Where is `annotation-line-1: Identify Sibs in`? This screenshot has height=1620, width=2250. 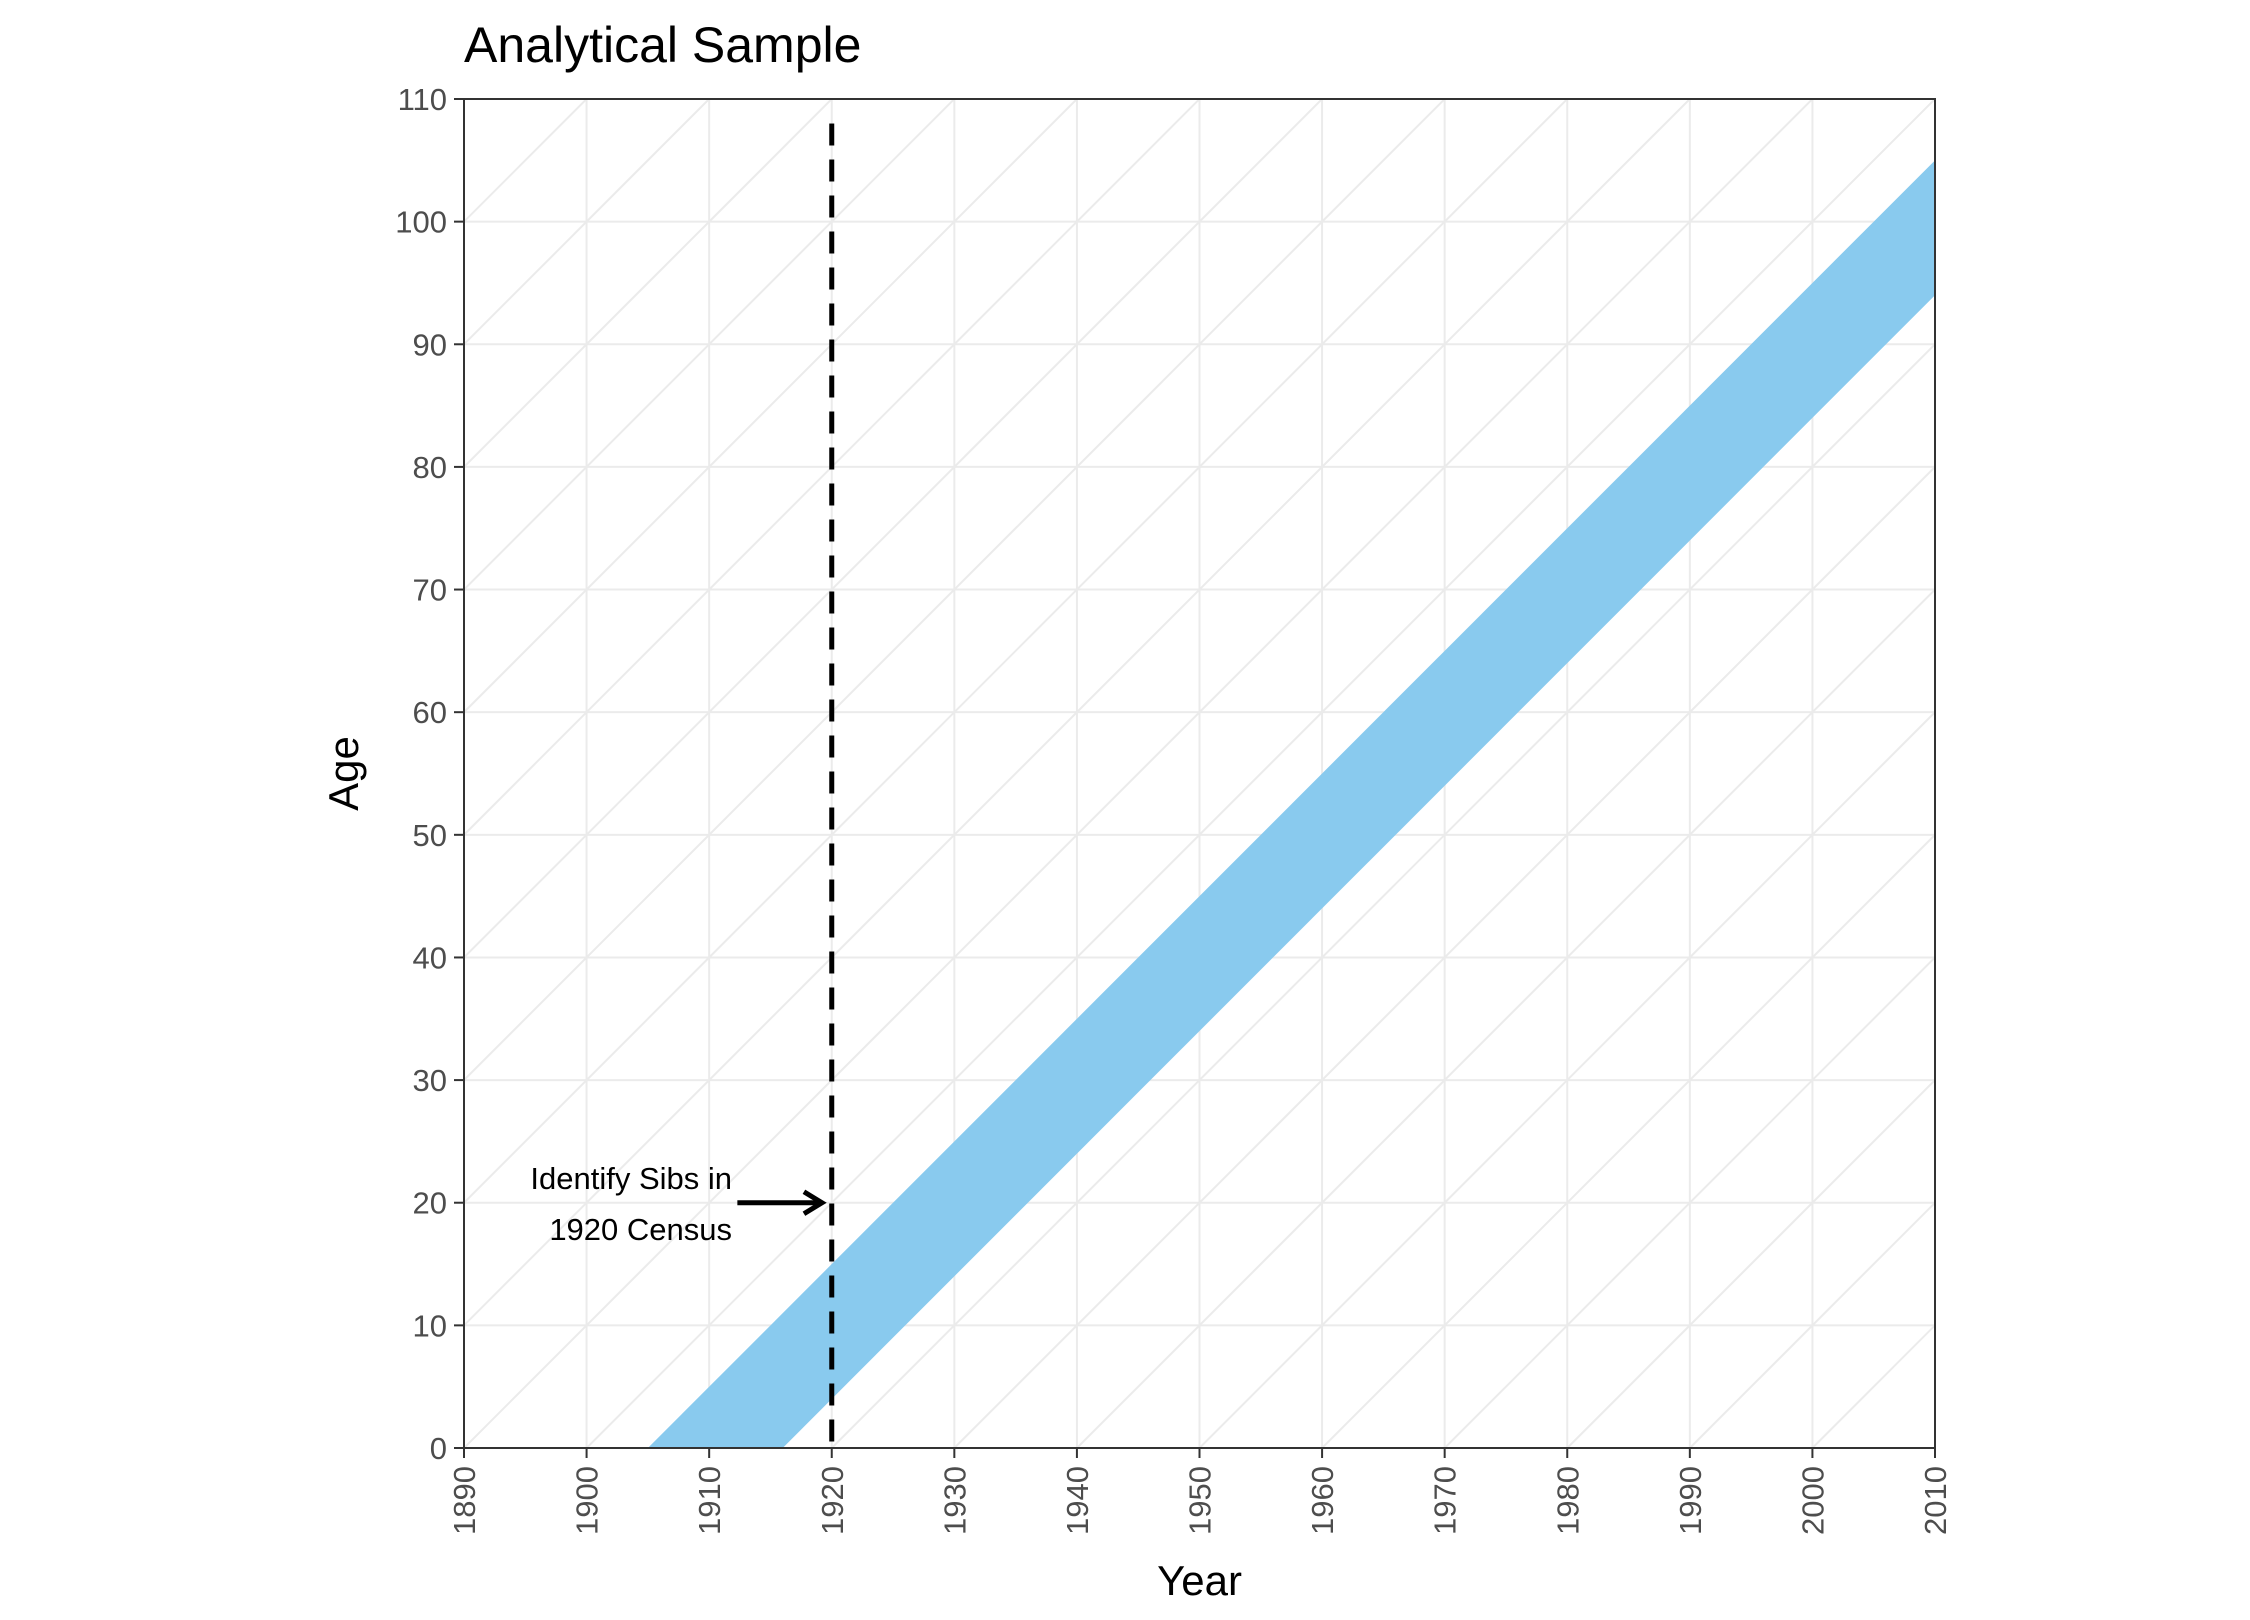
annotation-line-1: Identify Sibs in is located at coordinates (631, 1178).